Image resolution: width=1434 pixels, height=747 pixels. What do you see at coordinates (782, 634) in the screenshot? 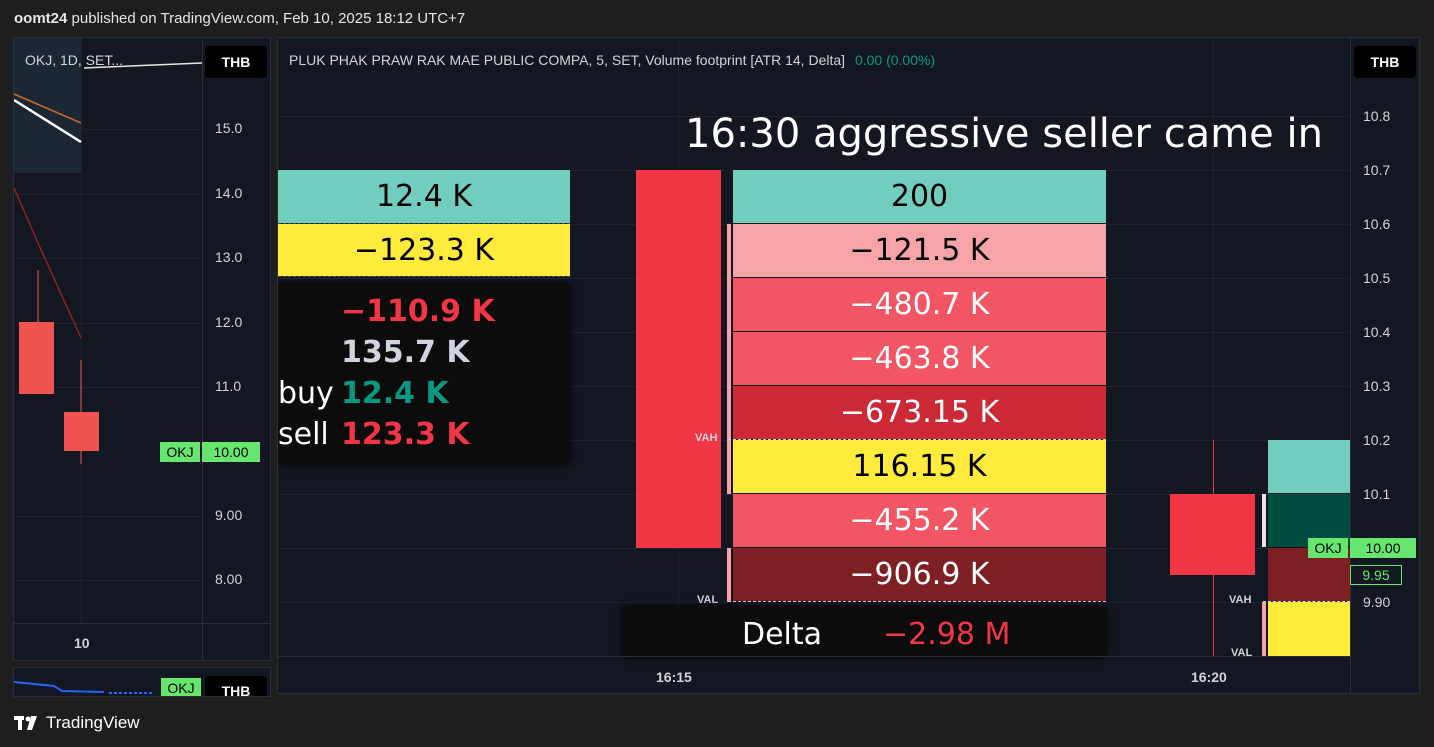
I see `delta-label: Delta` at bounding box center [782, 634].